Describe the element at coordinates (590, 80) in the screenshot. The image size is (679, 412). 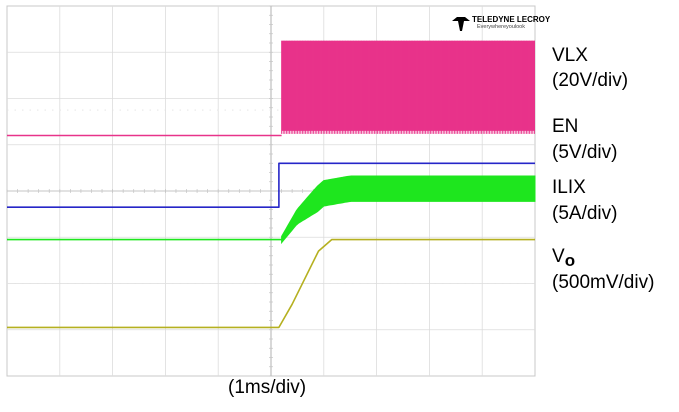
I see `legend-vlx-scale: (20V/div)` at that location.